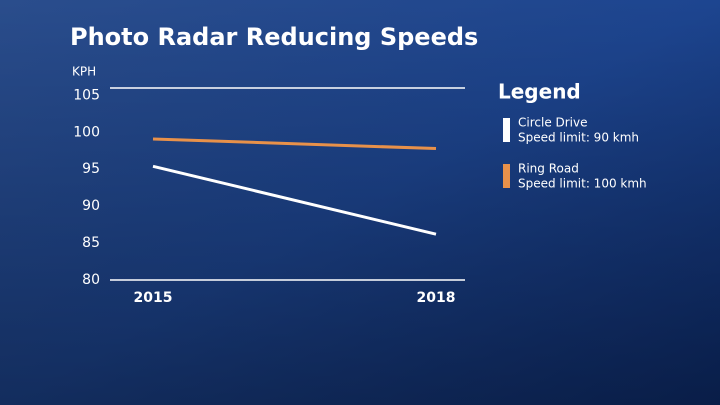 The width and height of the screenshot is (720, 405). Describe the element at coordinates (91, 206) in the screenshot. I see `y-tick-label: 90` at that location.